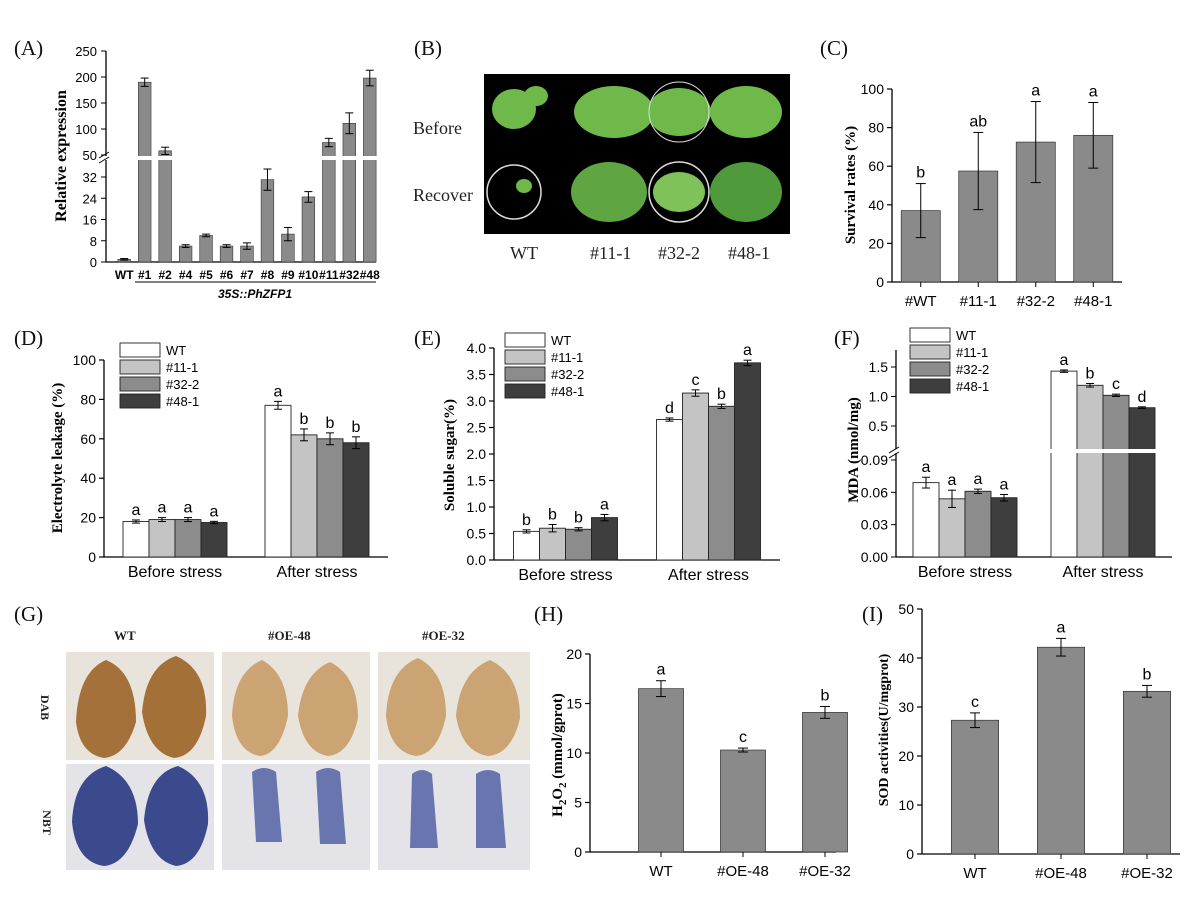 The width and height of the screenshot is (1200, 910). What do you see at coordinates (88, 518) in the screenshot?
I see `d-y-tick-label: 20` at bounding box center [88, 518].